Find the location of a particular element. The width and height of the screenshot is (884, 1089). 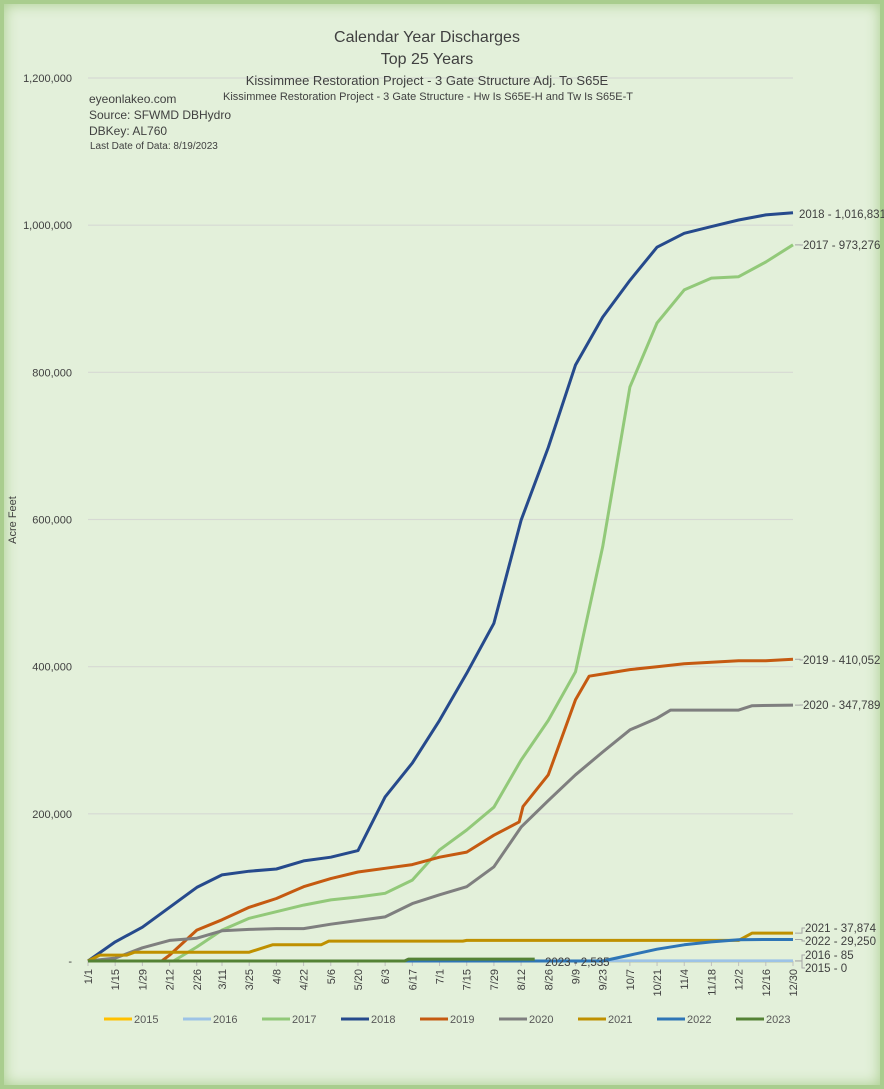

legend-label-2019: 2019 is located at coordinates (462, 1020).